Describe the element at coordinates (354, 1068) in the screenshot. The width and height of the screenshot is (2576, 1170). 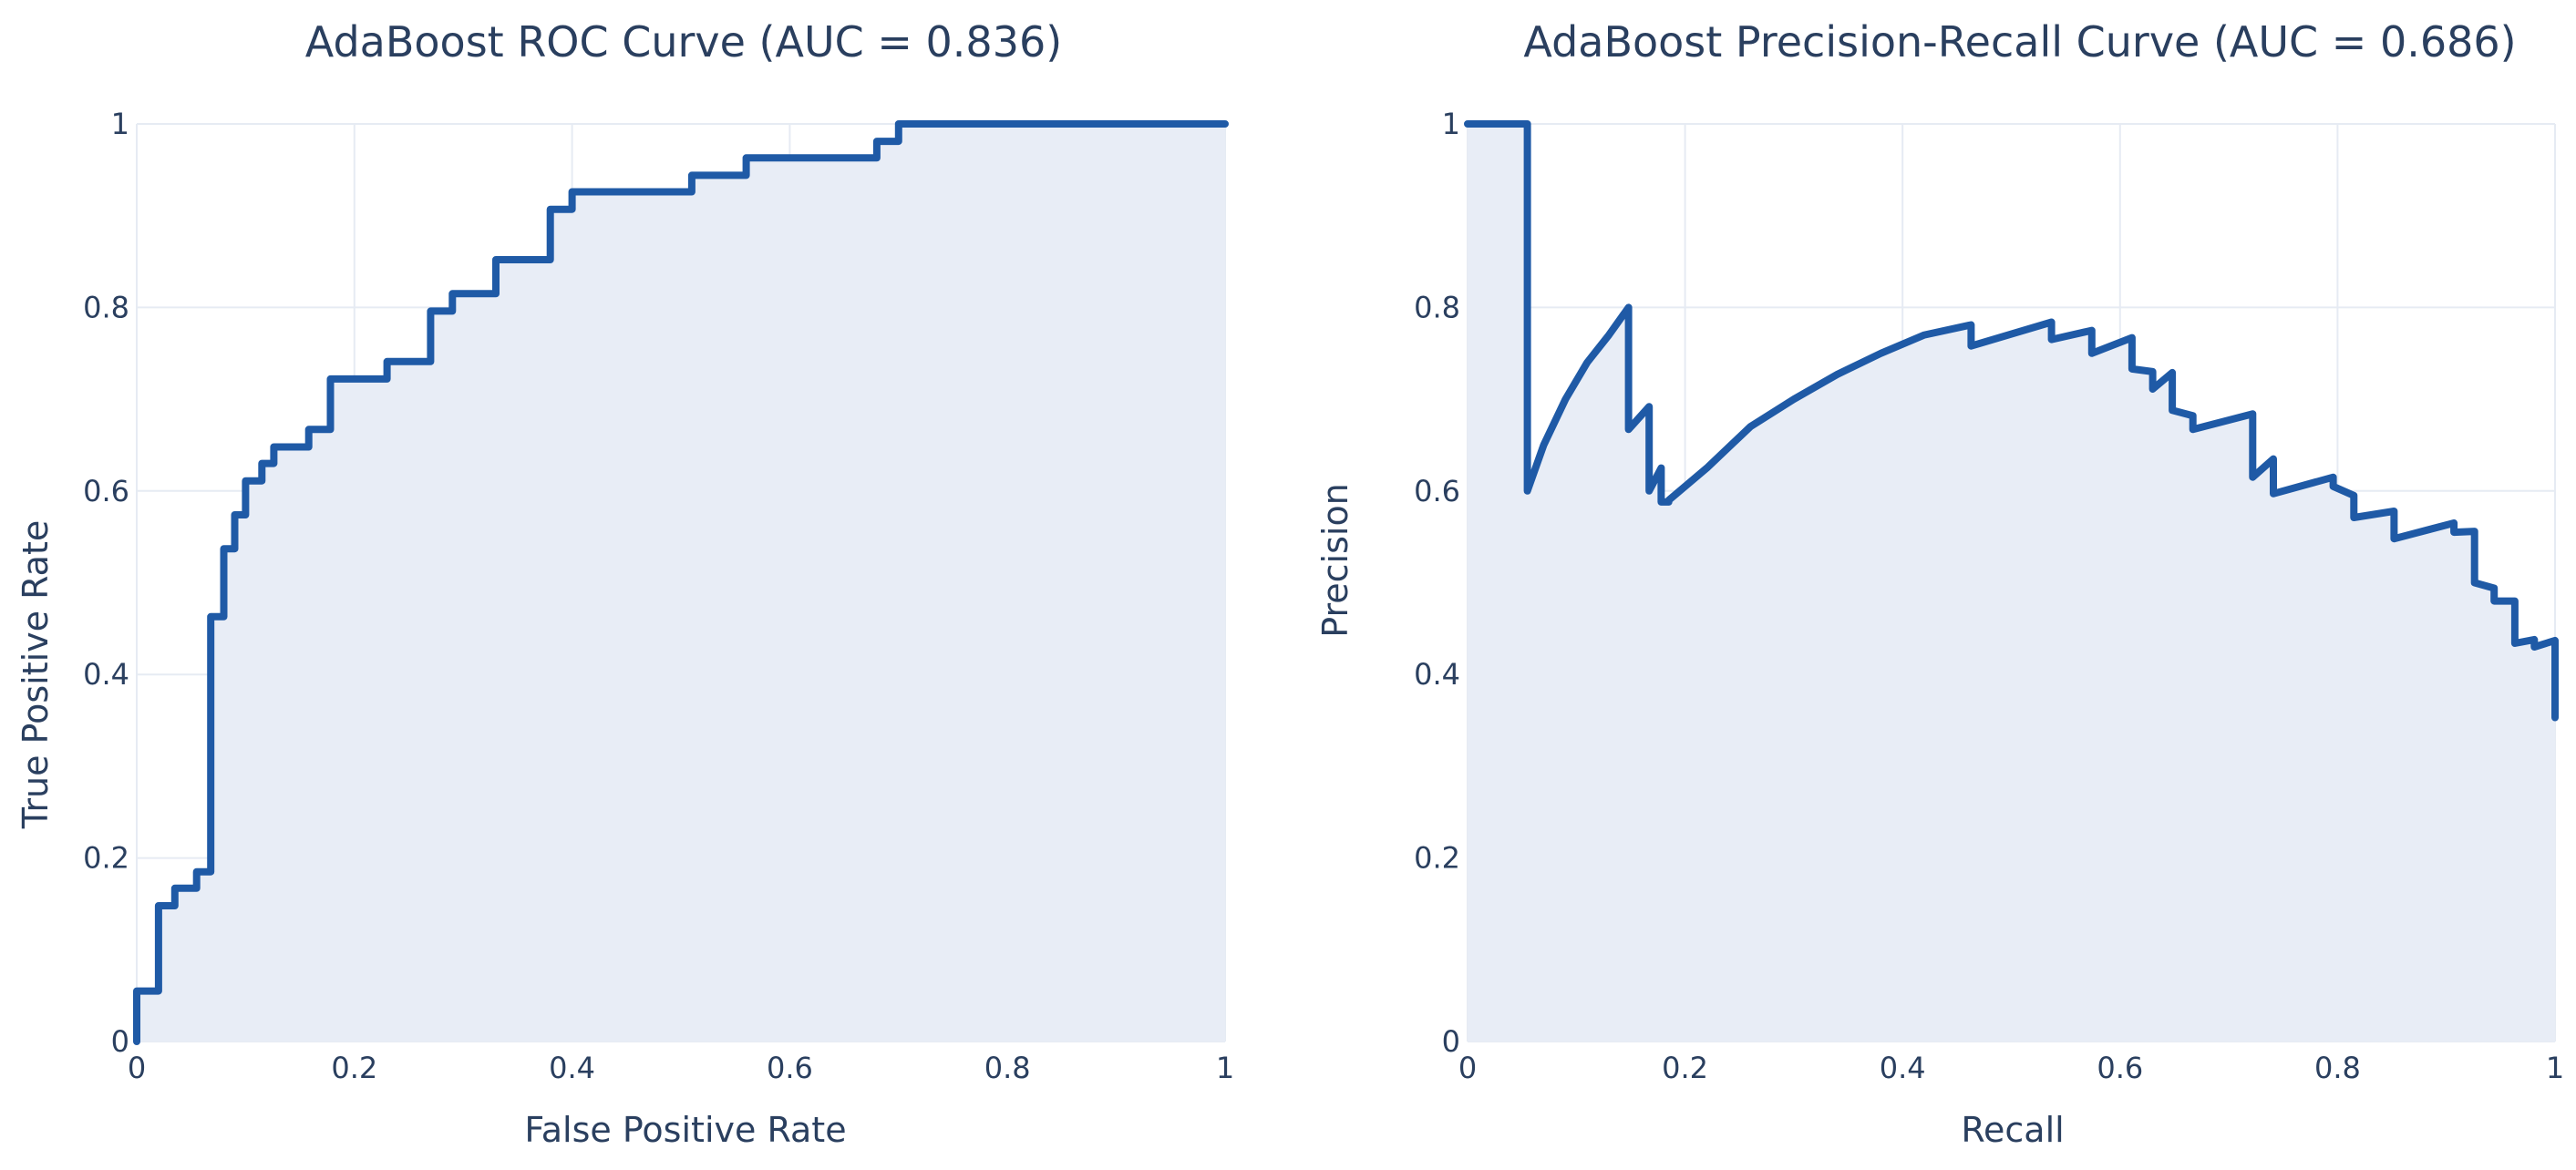
I see `roc-x-tick-label: 0.2` at that location.